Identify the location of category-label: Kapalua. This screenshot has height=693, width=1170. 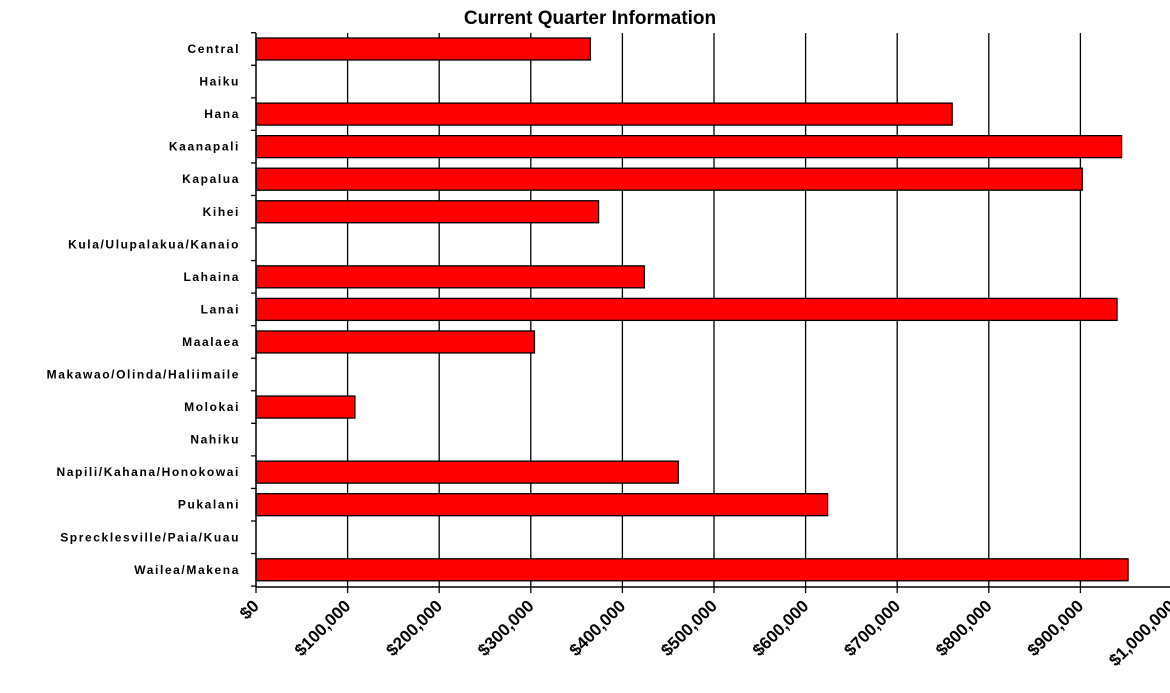
(211, 179).